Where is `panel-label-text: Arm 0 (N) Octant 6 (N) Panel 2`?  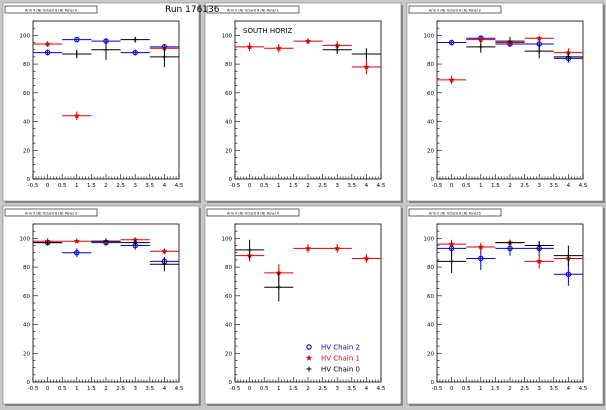
panel-label-text: Arm 0 (N) Octant 6 (N) Panel 2 is located at coordinates (455, 11).